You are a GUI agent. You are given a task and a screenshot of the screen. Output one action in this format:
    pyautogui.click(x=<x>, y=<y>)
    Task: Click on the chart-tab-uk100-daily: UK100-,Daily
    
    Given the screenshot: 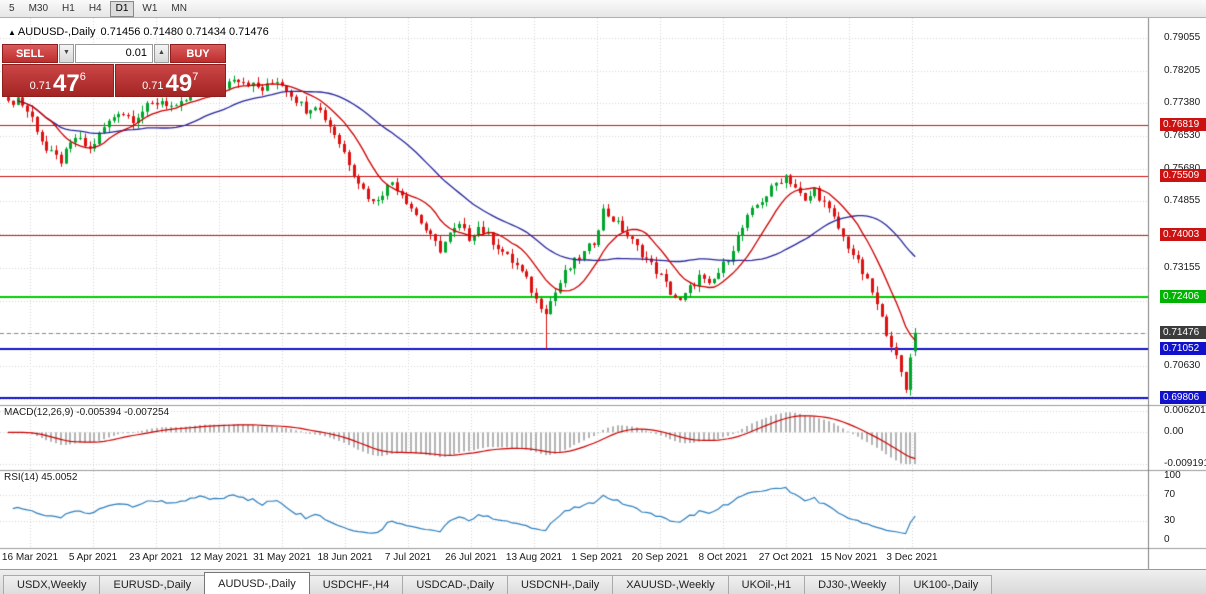 What is the action you would take?
    pyautogui.click(x=946, y=584)
    